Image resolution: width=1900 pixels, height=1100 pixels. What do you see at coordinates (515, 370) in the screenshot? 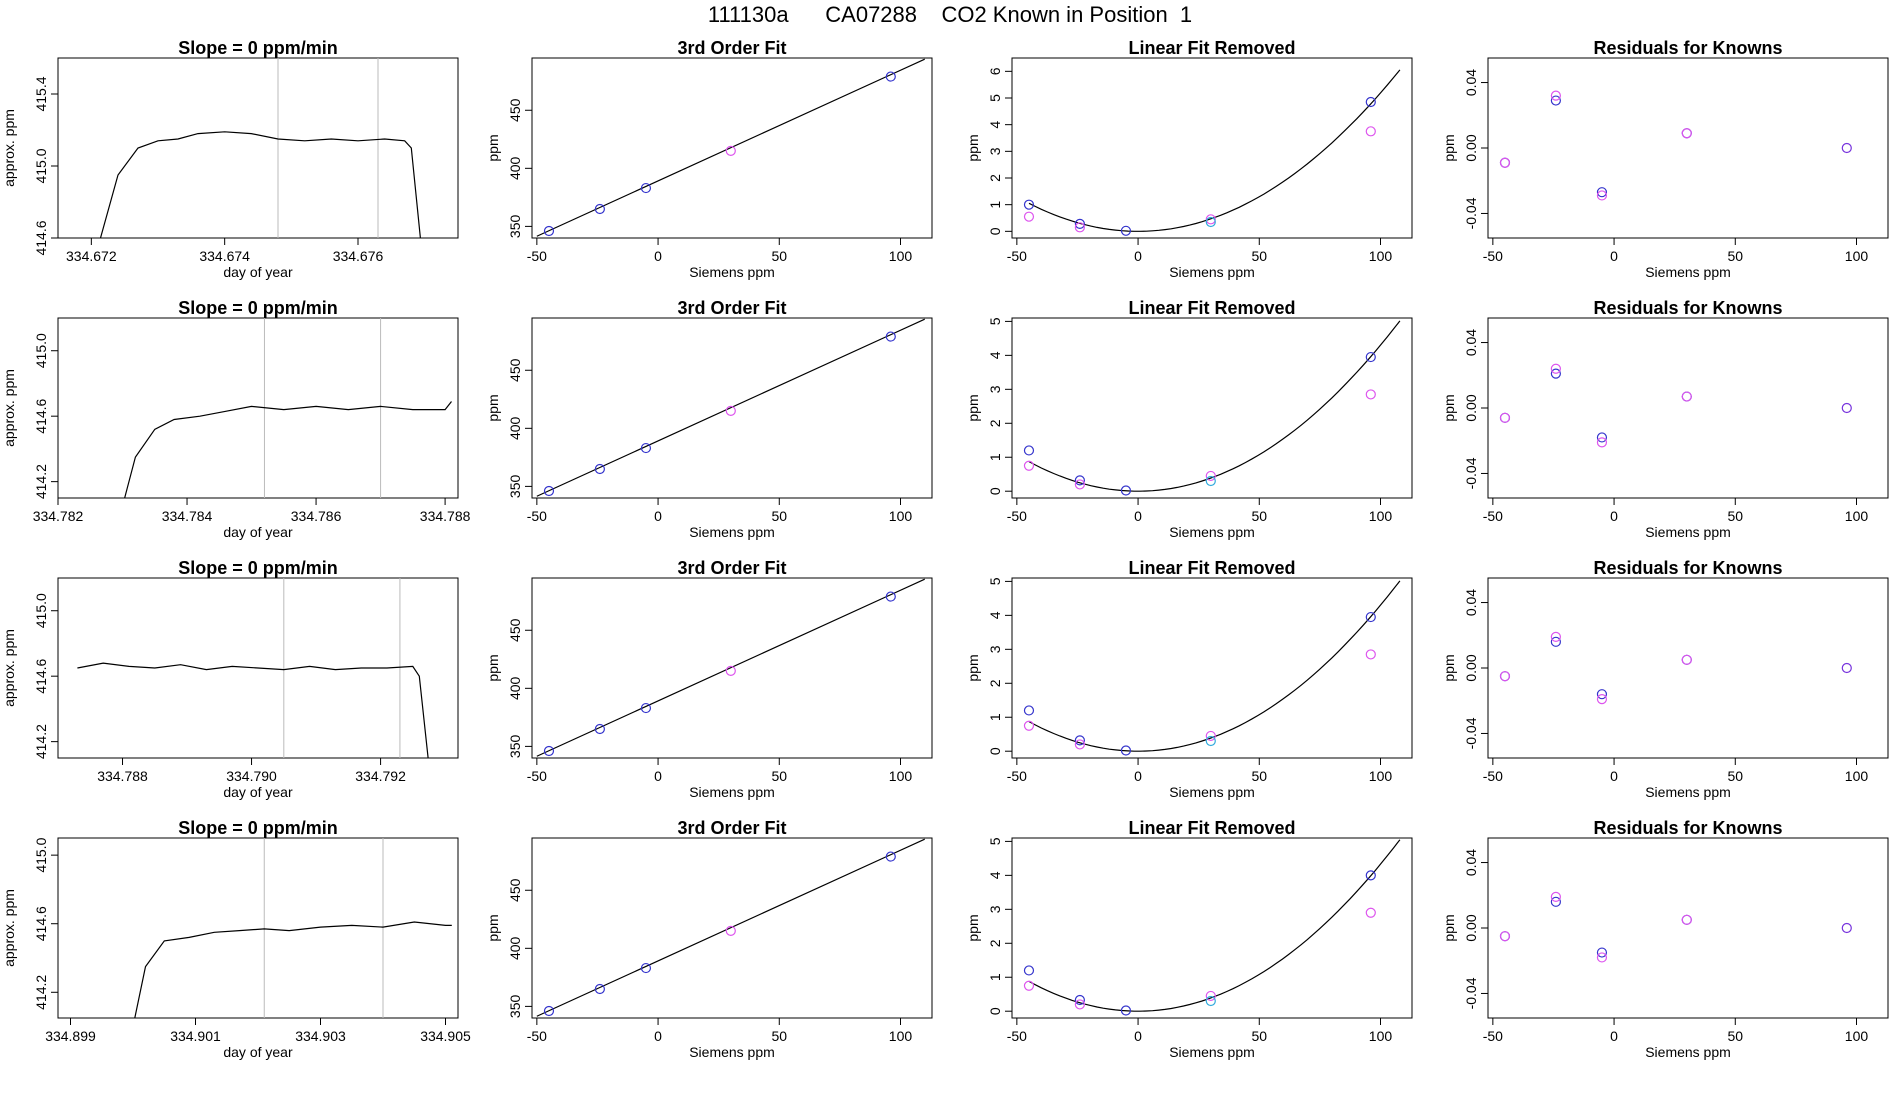
I see `y-tick-label: 450` at bounding box center [515, 370].